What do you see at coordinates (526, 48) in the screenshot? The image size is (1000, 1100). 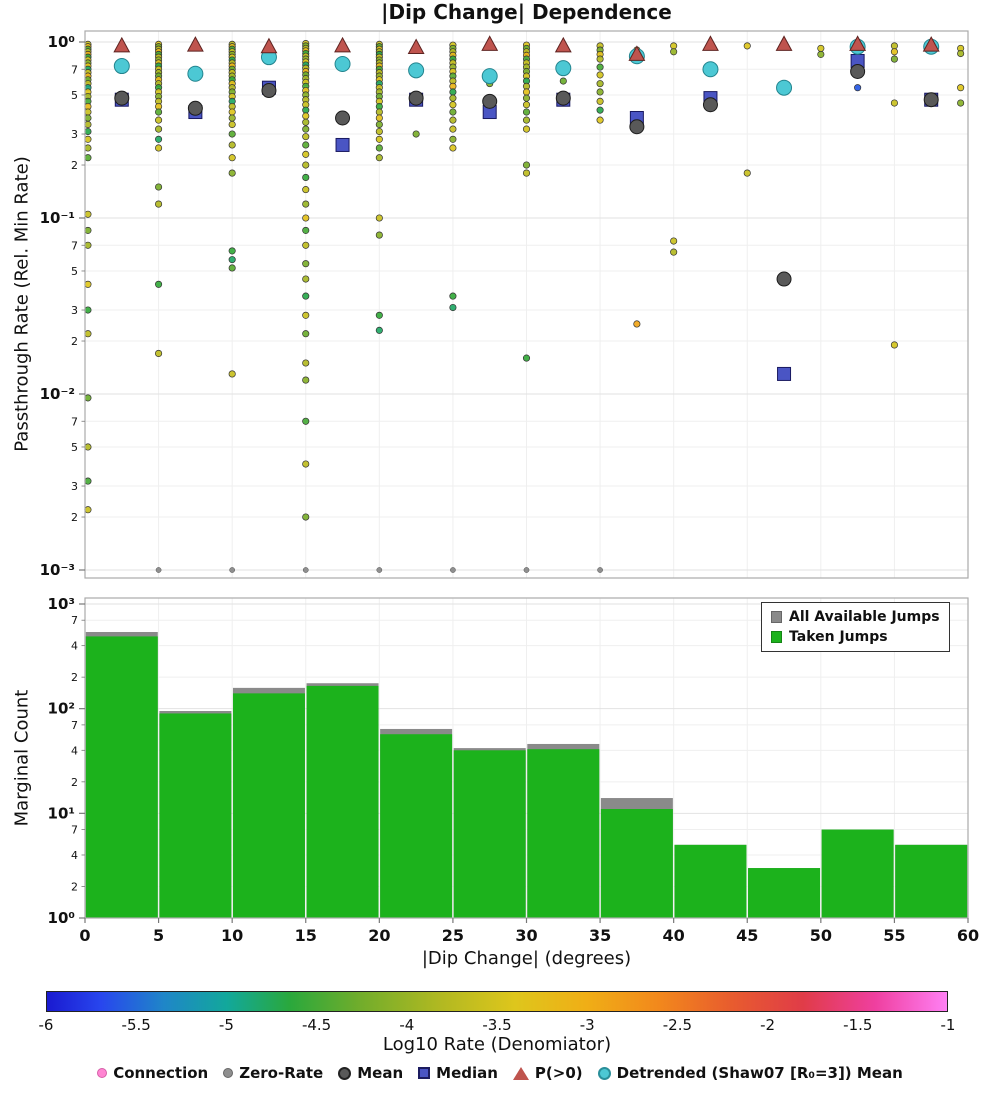 I see `p-gt0-markers` at bounding box center [526, 48].